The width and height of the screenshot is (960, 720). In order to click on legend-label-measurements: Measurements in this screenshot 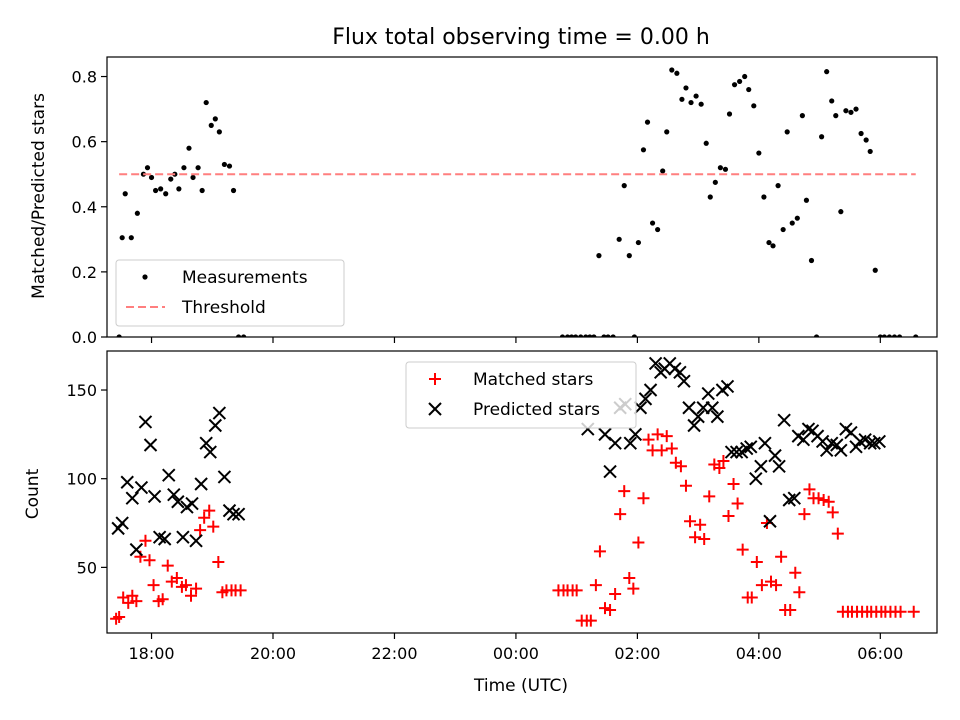, I will do `click(245, 278)`.